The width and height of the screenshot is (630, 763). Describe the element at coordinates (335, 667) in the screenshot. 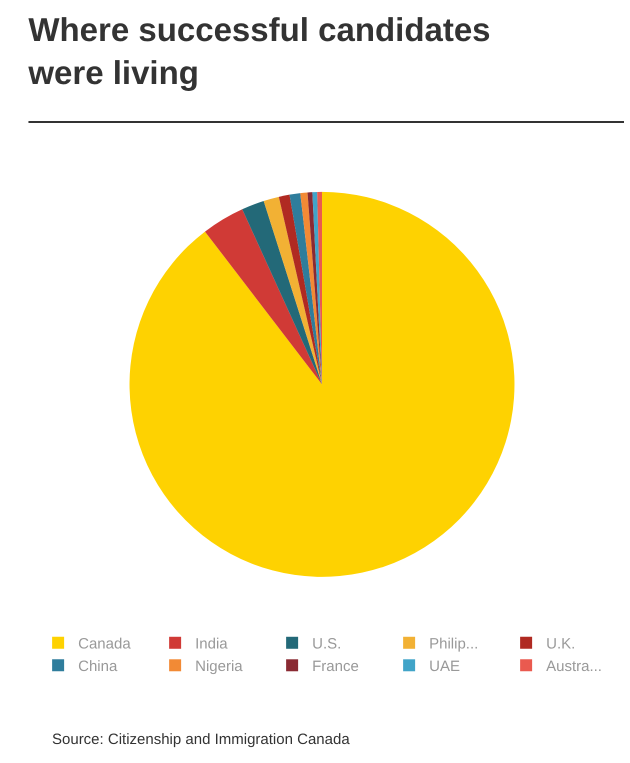

I see `legend-label: France` at that location.